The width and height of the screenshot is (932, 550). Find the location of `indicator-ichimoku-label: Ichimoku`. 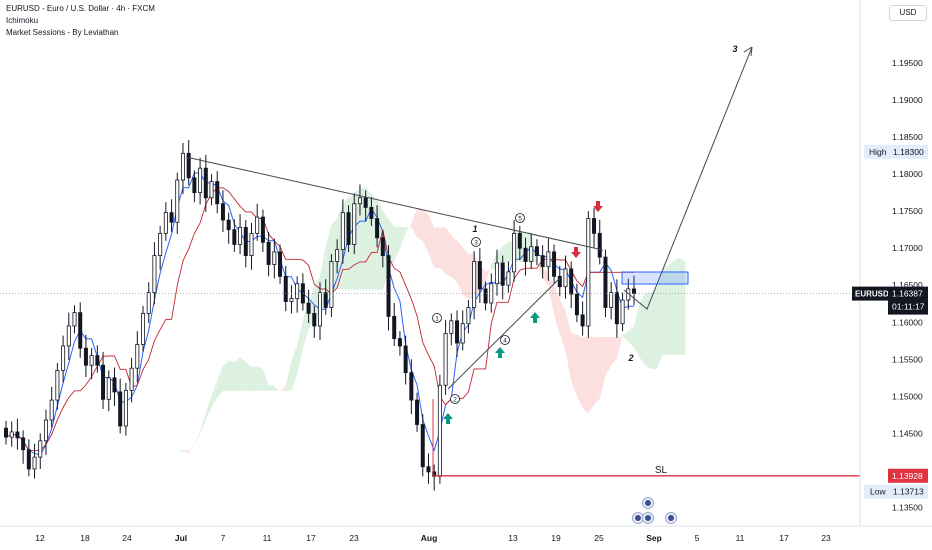

indicator-ichimoku-label: Ichimoku is located at coordinates (22, 20).